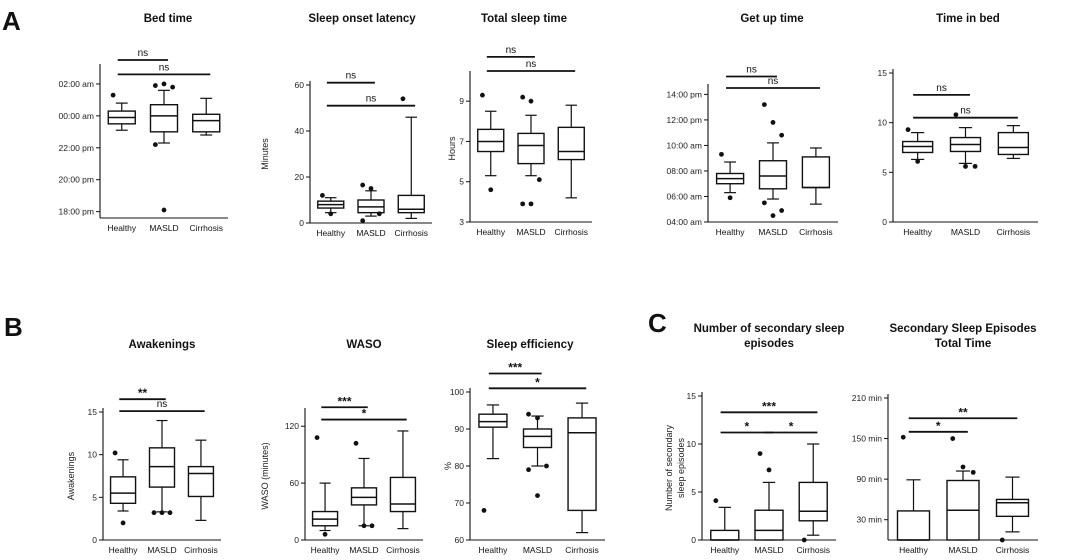 This screenshot has width=1065, height=560. What do you see at coordinates (491, 140) in the screenshot?
I see `box-healthy` at bounding box center [491, 140].